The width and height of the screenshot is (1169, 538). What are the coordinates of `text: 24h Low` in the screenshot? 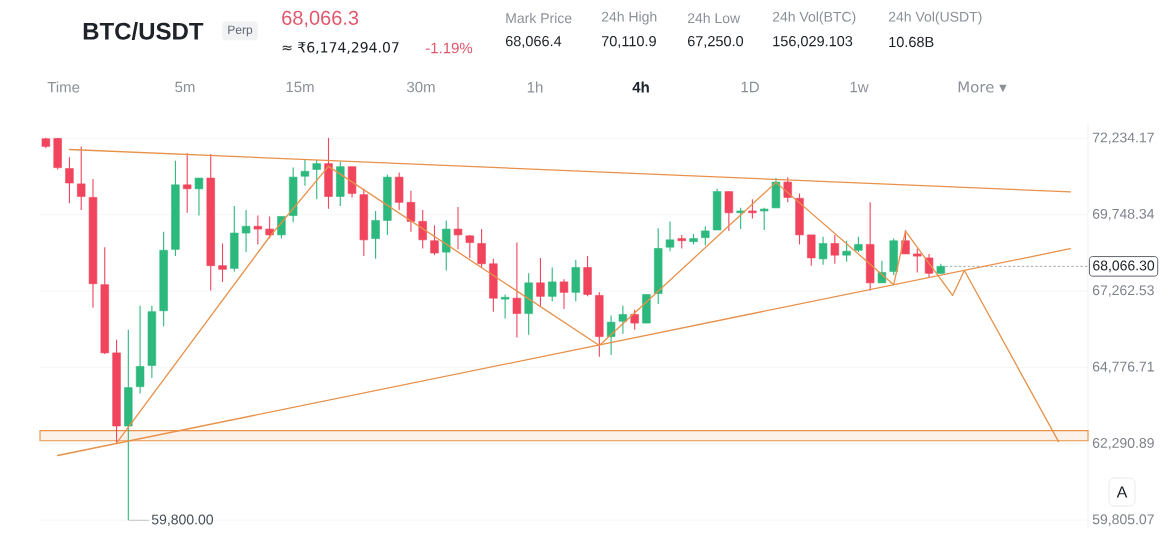 It's located at (714, 18).